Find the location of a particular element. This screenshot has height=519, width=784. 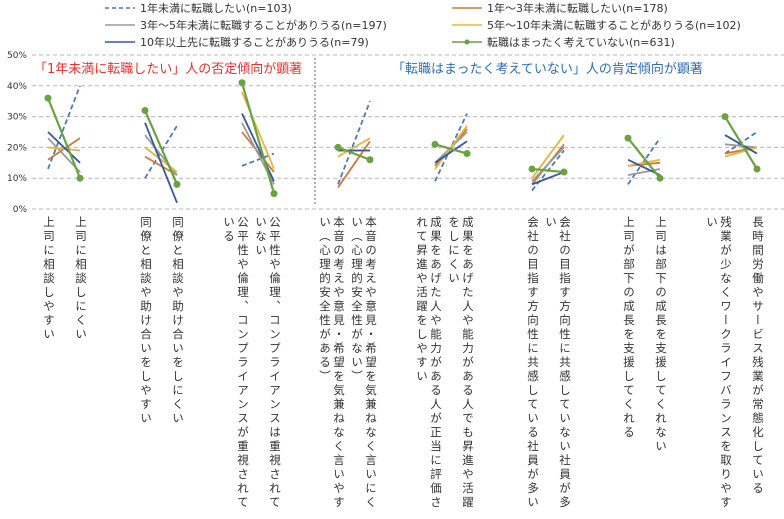

legend-label: 1年未満に転職したい(n=103) is located at coordinates (216, 8).